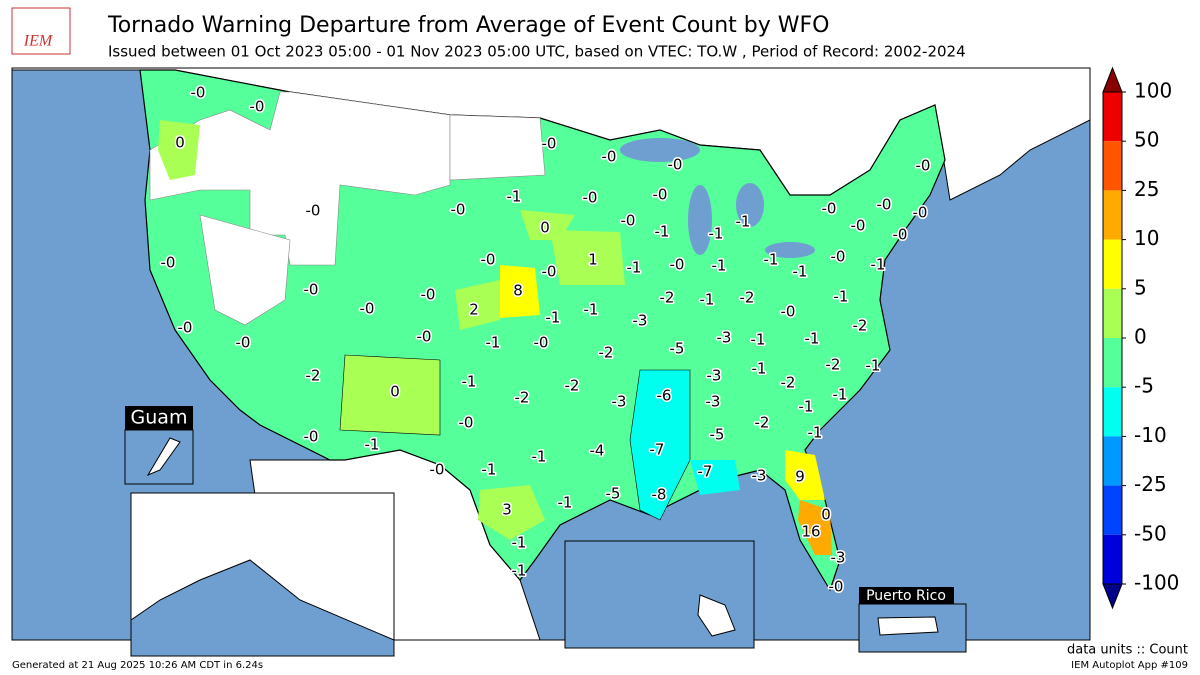 The width and height of the screenshot is (1200, 675). I want to click on inset-label: Puerto Rico, so click(906, 596).